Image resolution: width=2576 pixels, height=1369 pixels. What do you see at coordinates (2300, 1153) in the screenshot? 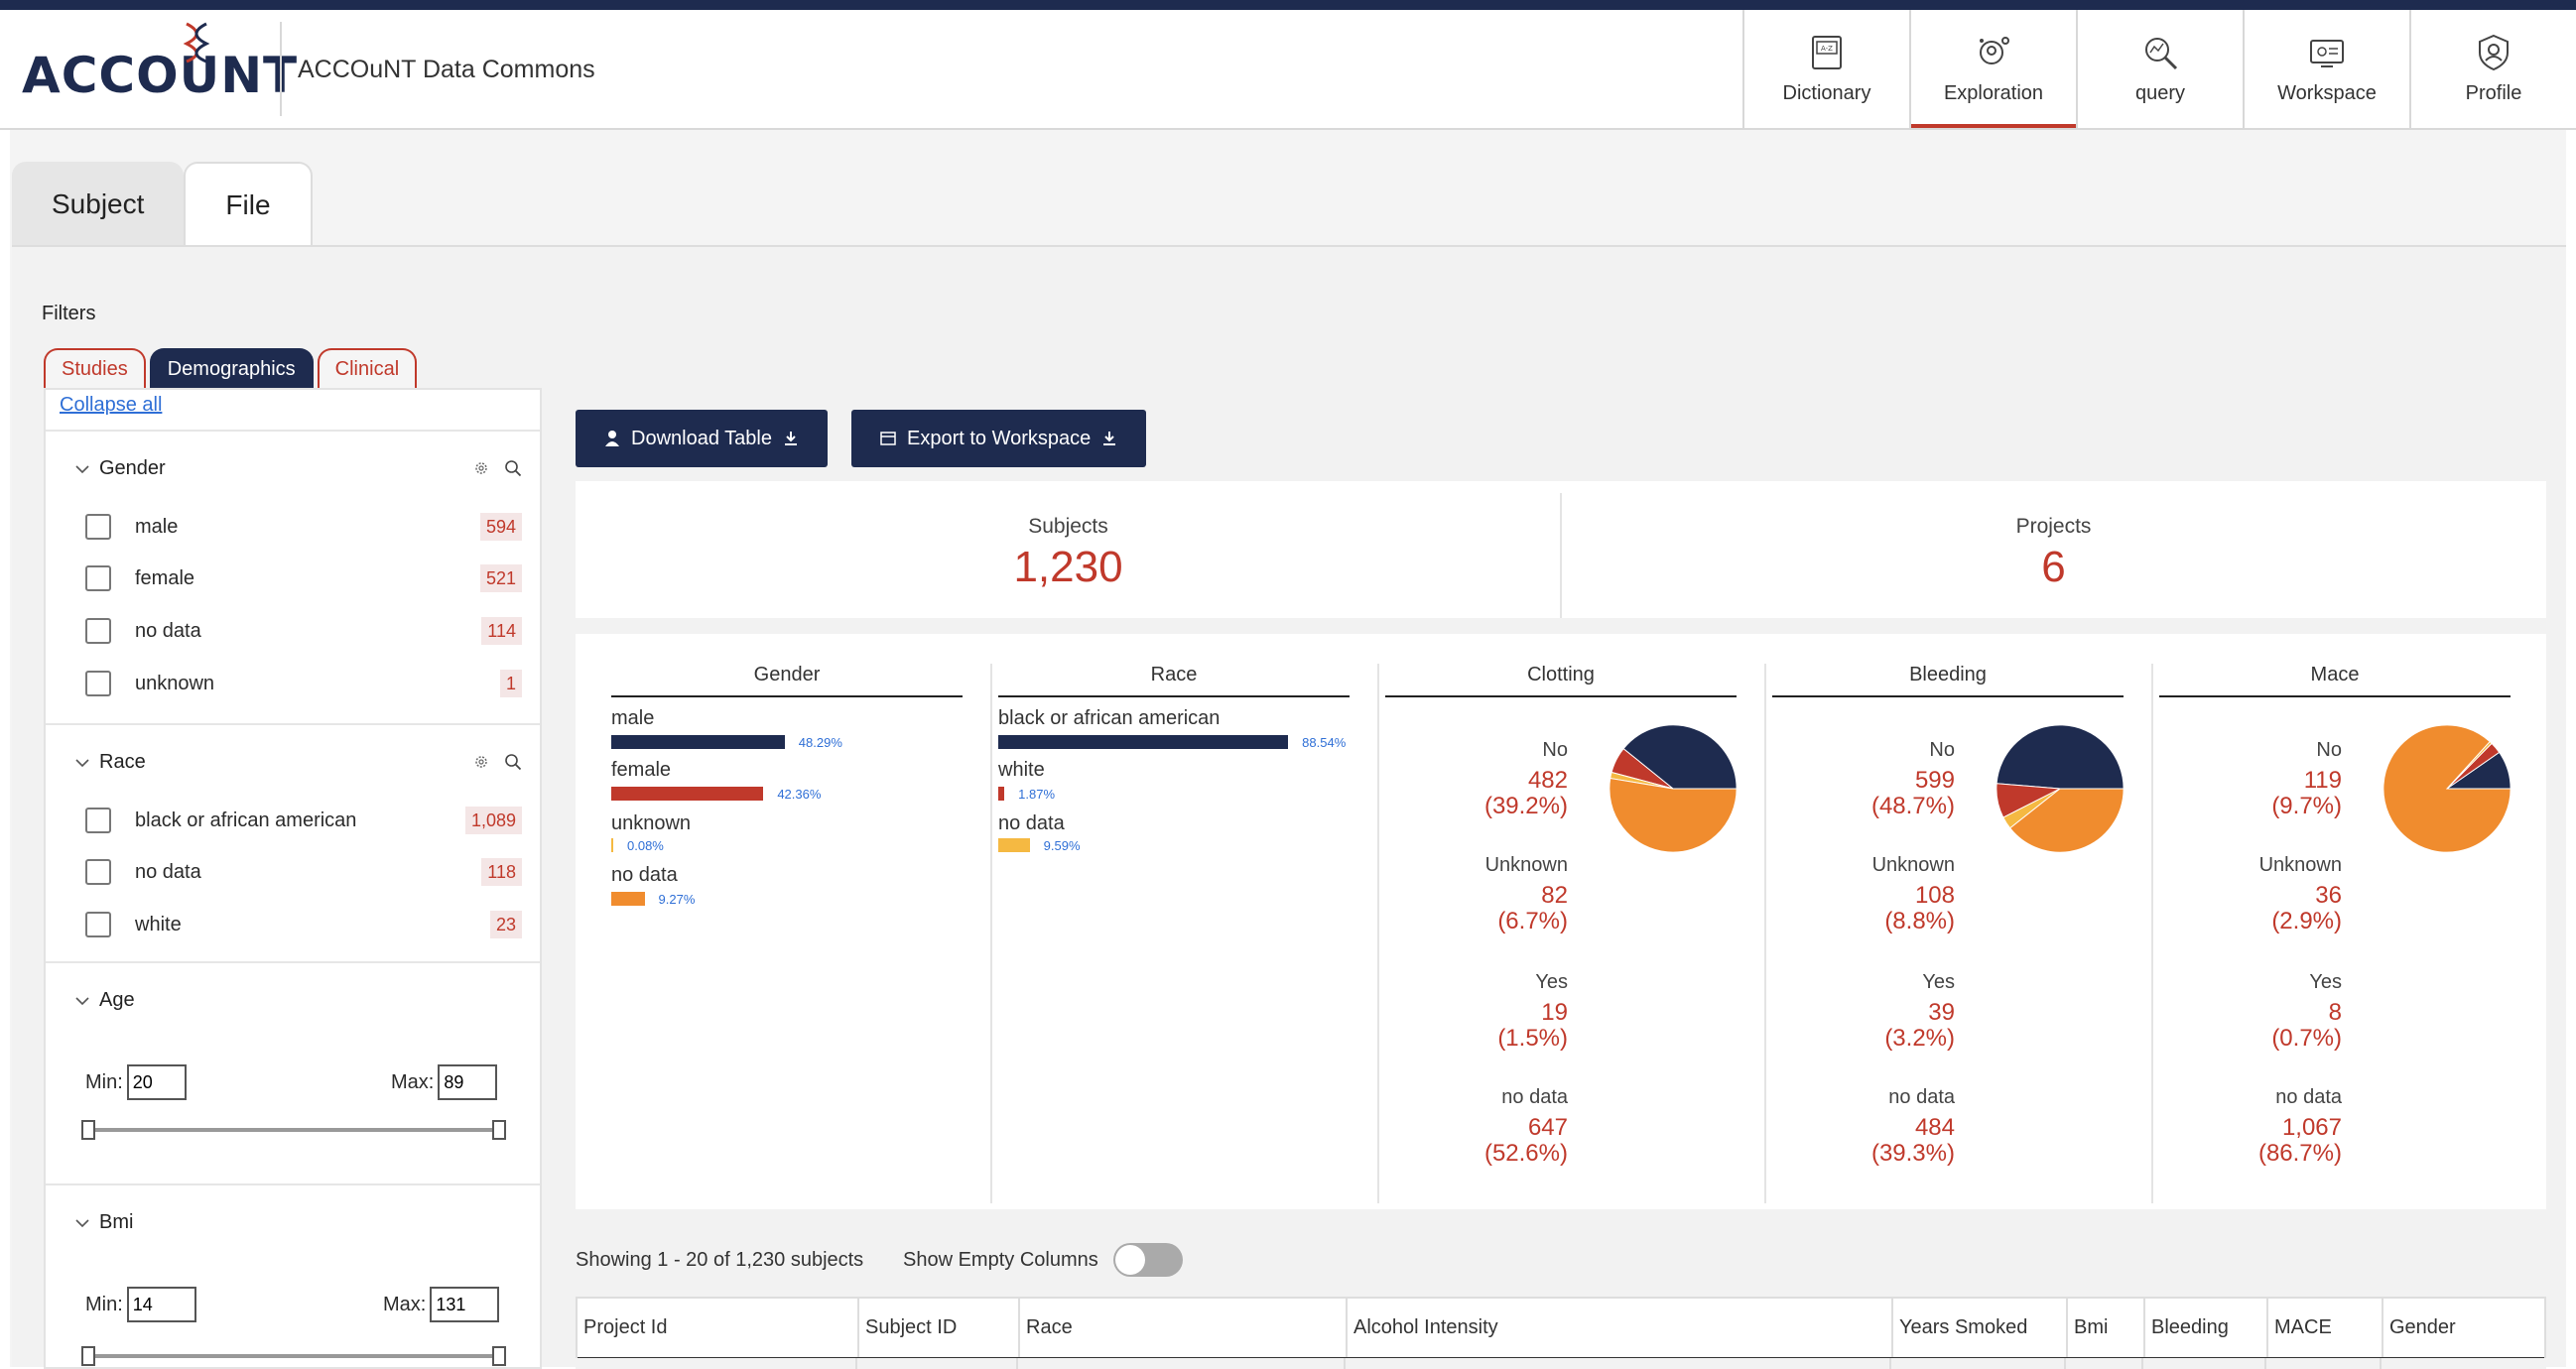
I see `pie-percent: (86.7%)` at bounding box center [2300, 1153].